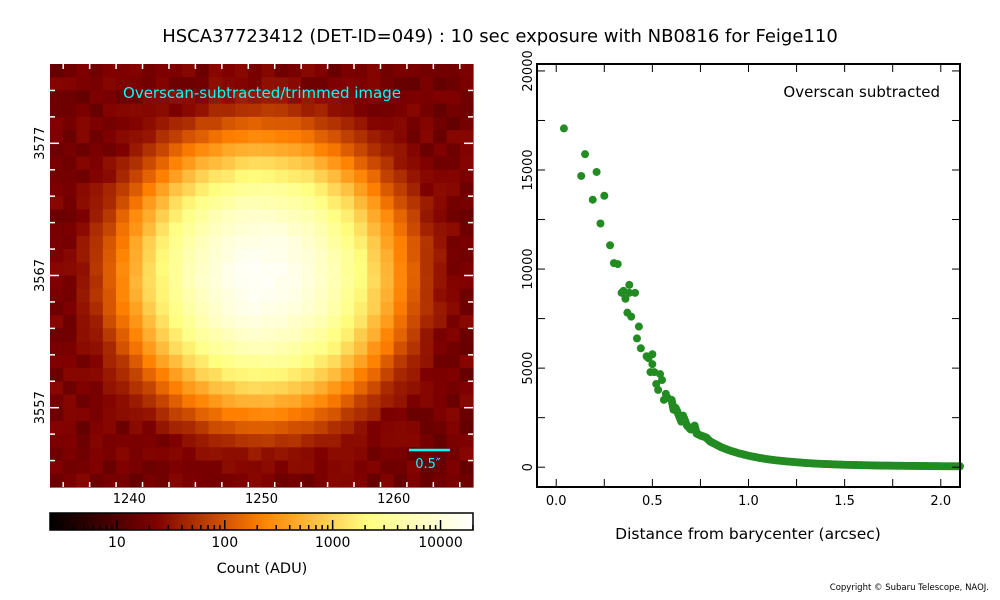  What do you see at coordinates (940, 501) in the screenshot?
I see `x-tick-label: 2.0` at bounding box center [940, 501].